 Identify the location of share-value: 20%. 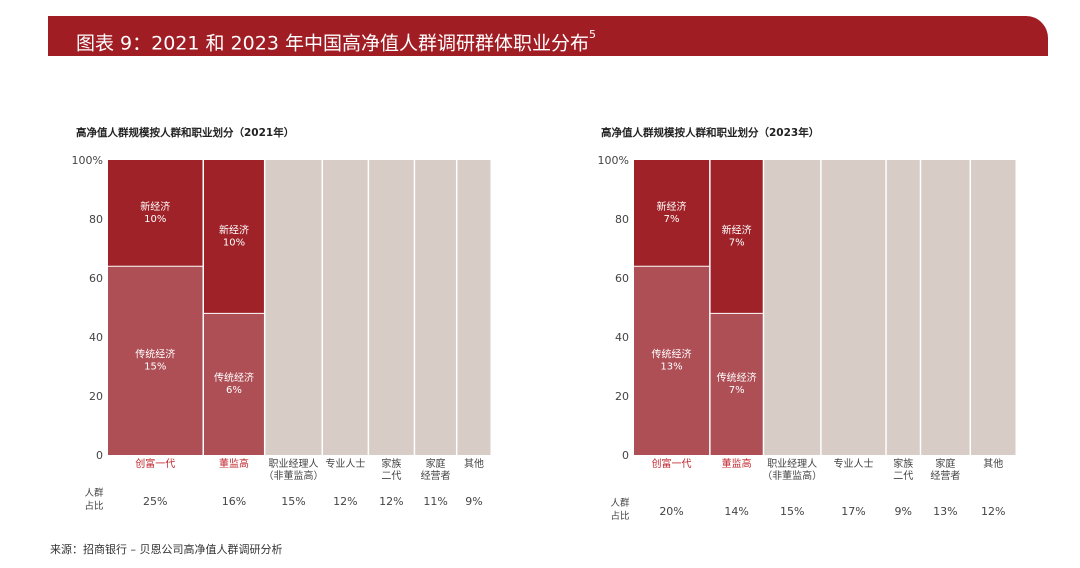
(671, 511).